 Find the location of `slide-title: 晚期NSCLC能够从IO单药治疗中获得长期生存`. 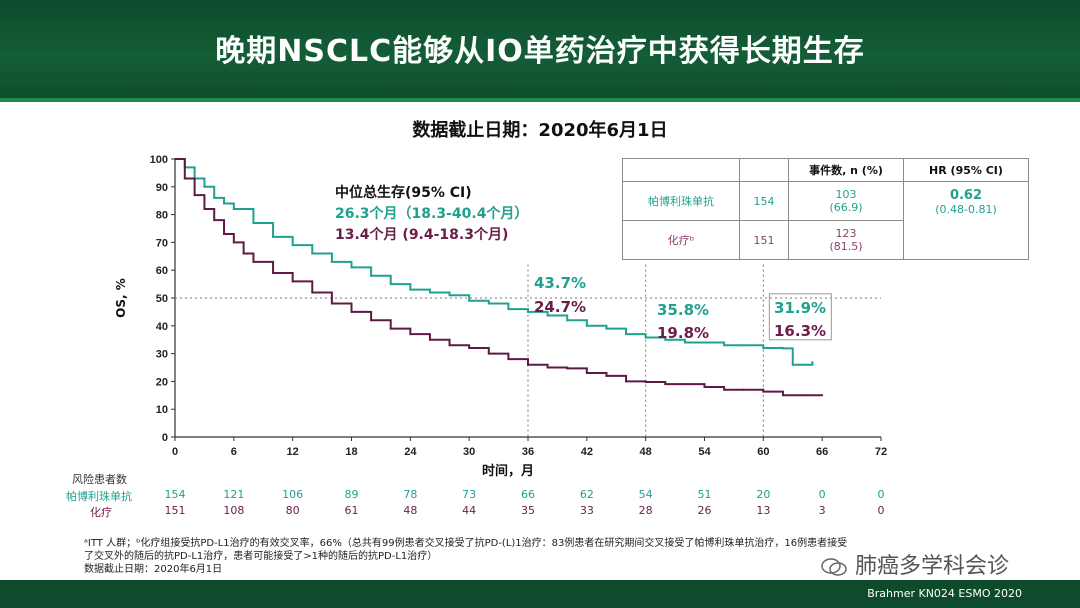

slide-title: 晚期NSCLC能够从IO单药治疗中获得长期生存 is located at coordinates (540, 51).